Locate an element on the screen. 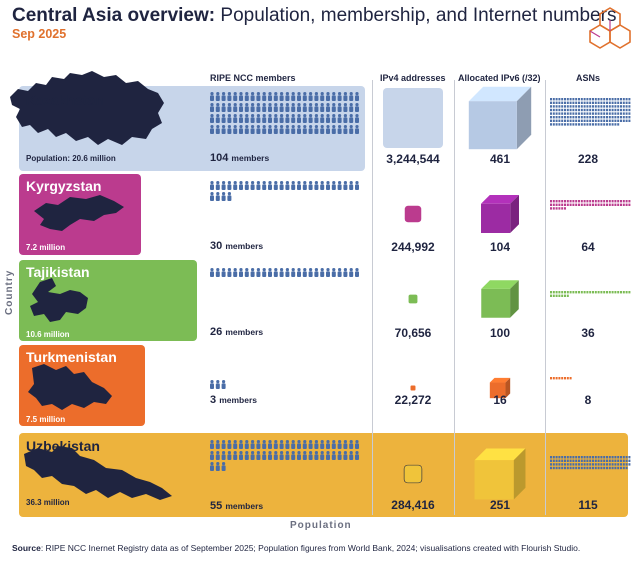 The height and width of the screenshot is (571, 640). population-value: 7.2 million is located at coordinates (46, 247).